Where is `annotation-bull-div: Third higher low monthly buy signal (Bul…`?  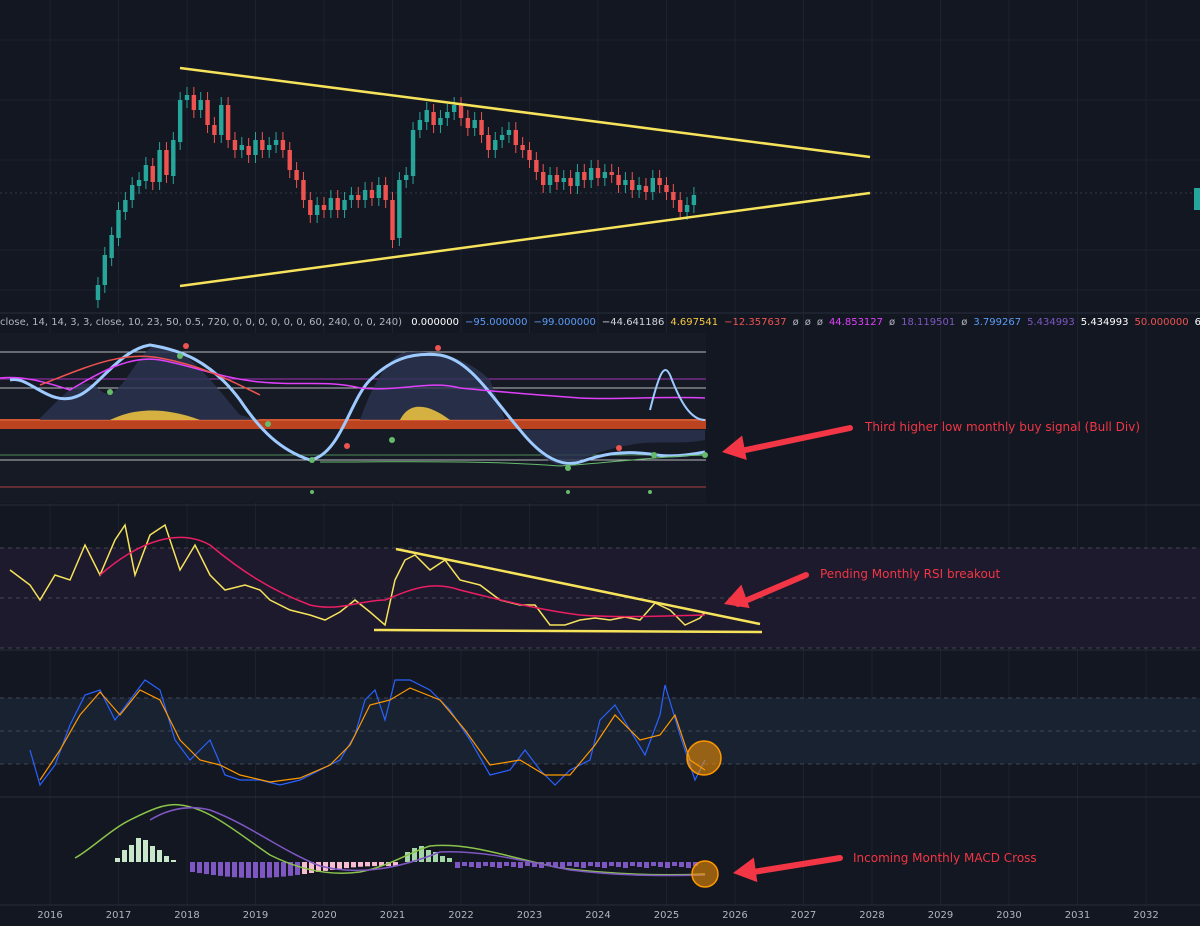
annotation-bull-div: Third higher low monthly buy signal (Bul… is located at coordinates (1002, 427).